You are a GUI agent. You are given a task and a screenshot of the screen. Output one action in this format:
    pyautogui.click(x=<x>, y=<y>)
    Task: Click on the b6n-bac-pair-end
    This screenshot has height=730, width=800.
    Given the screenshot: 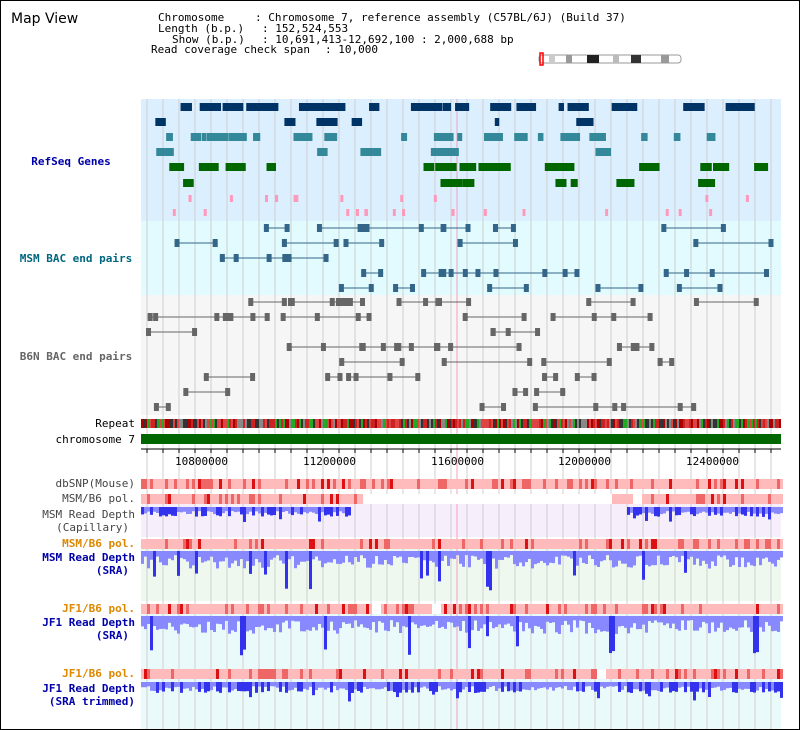 What is the action you would take?
    pyautogui.click(x=284, y=302)
    